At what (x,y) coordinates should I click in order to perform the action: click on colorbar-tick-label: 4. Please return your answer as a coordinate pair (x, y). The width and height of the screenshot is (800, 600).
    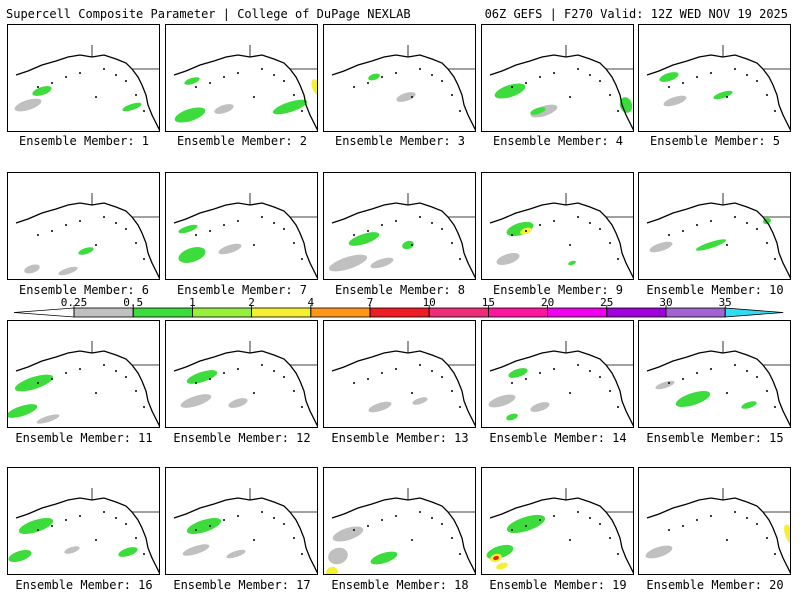
    Looking at the image, I should click on (310, 302).